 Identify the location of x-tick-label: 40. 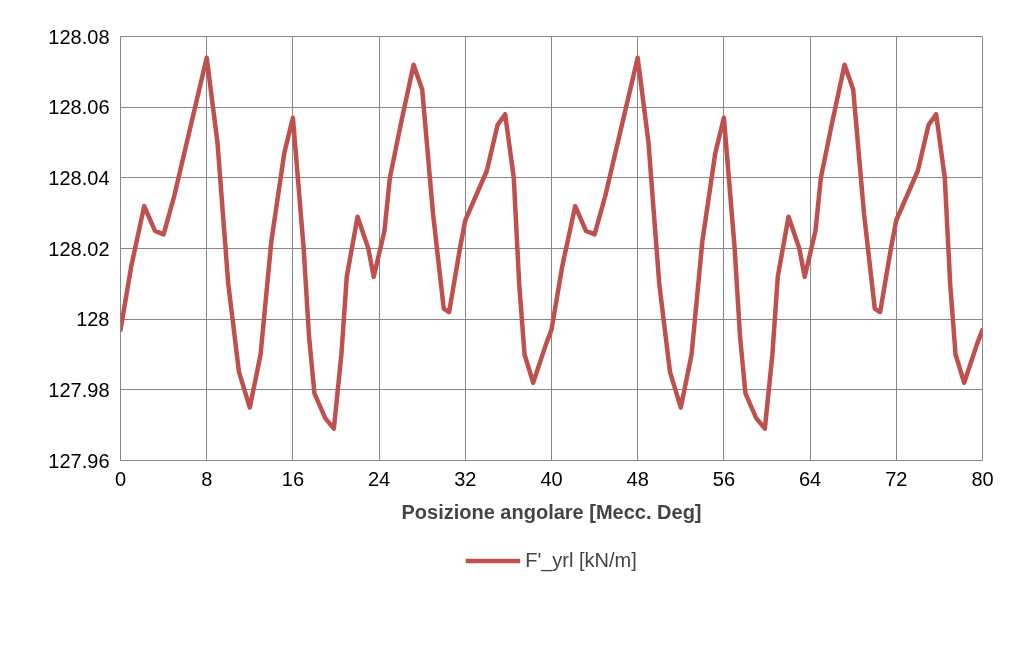
(551, 478).